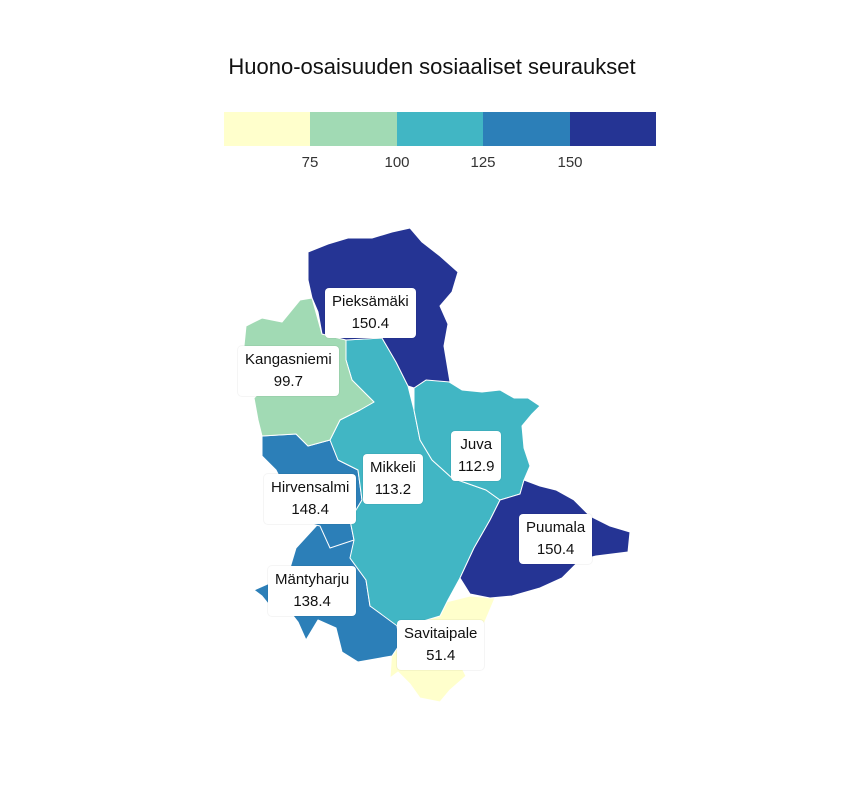  What do you see at coordinates (310, 162) in the screenshot?
I see `legend-tick-75: 75` at bounding box center [310, 162].